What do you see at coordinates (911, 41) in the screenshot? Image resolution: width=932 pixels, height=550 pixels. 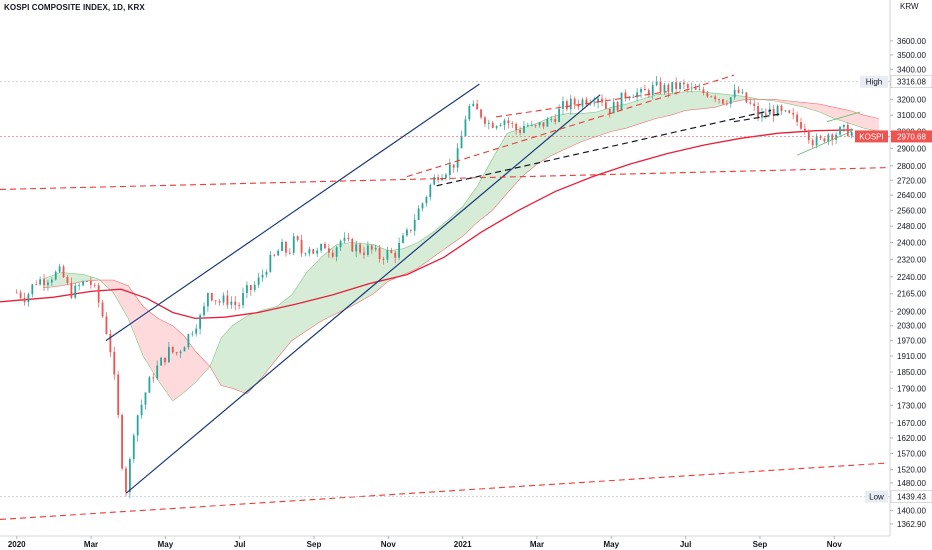 I see `price-tick-label: 3600.00` at bounding box center [911, 41].